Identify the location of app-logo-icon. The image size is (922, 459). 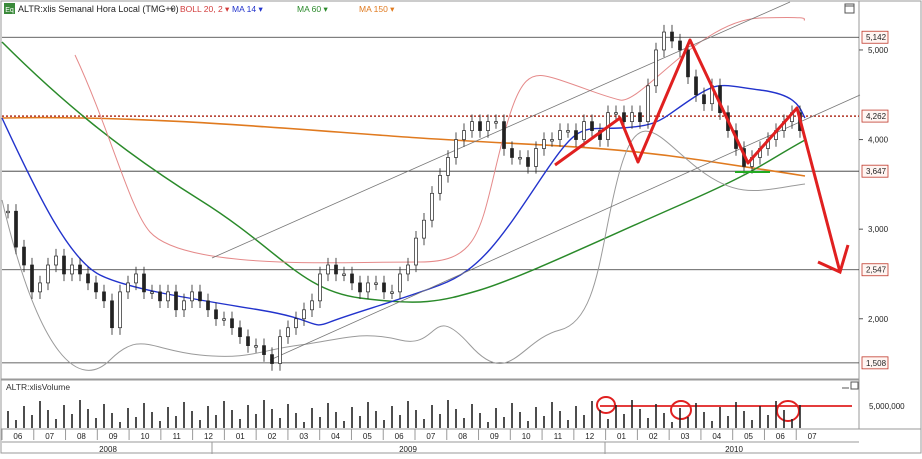
(9, 8).